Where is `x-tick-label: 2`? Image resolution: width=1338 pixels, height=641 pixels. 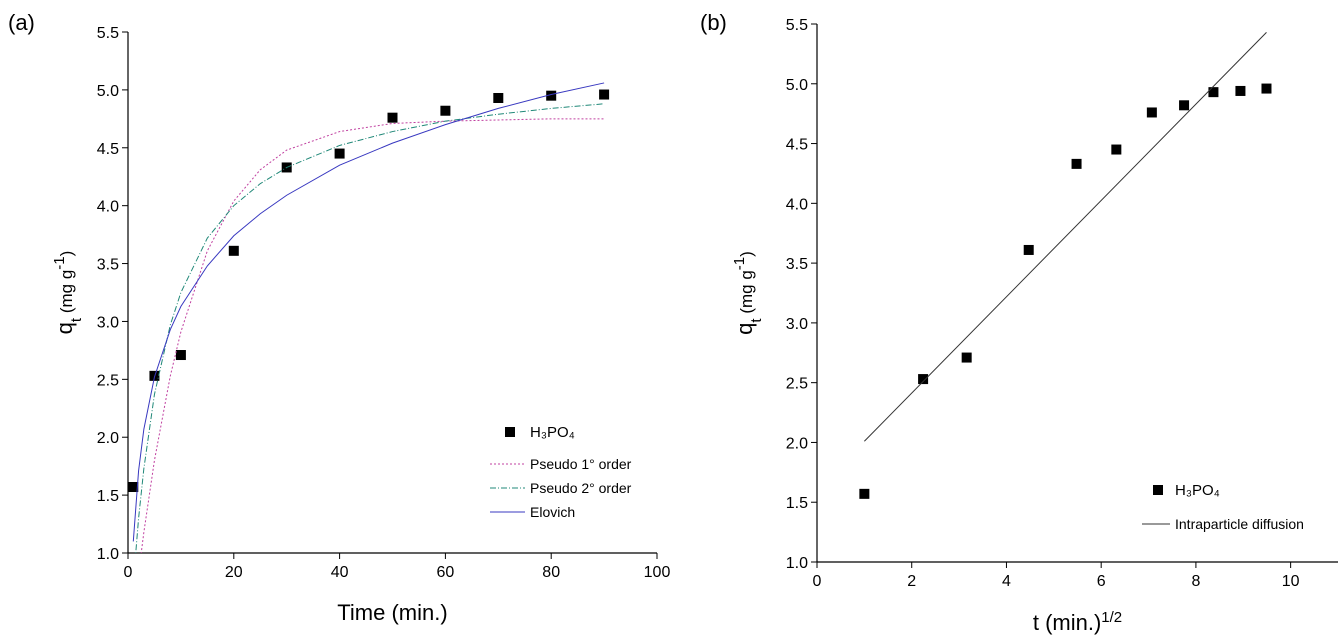 x-tick-label: 2 is located at coordinates (911, 581).